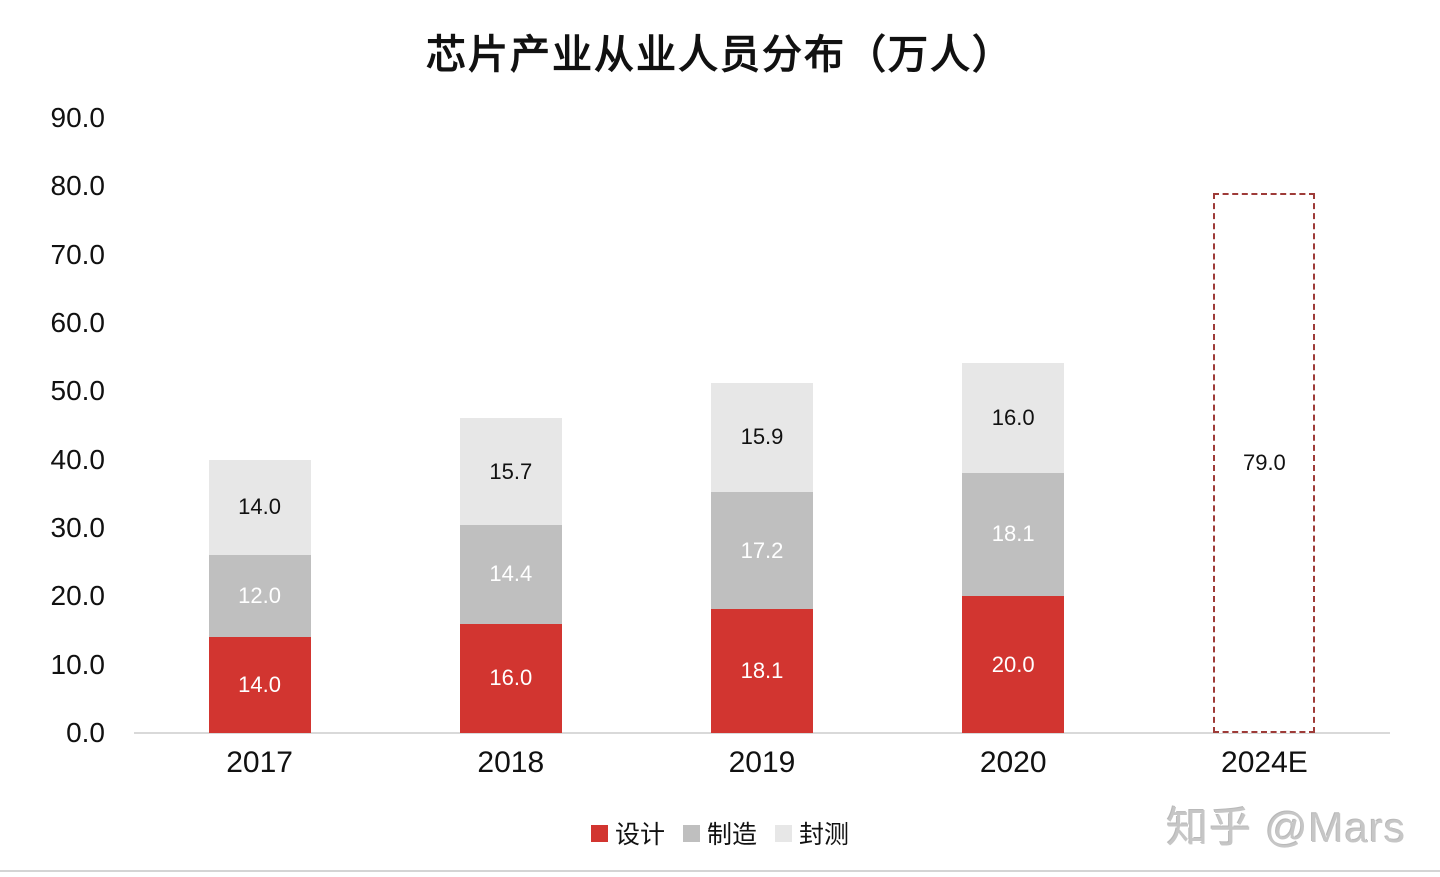 Image resolution: width=1440 pixels, height=877 pixels. What do you see at coordinates (1013, 664) in the screenshot?
I see `bar-segment-2020: 20.0` at bounding box center [1013, 664].